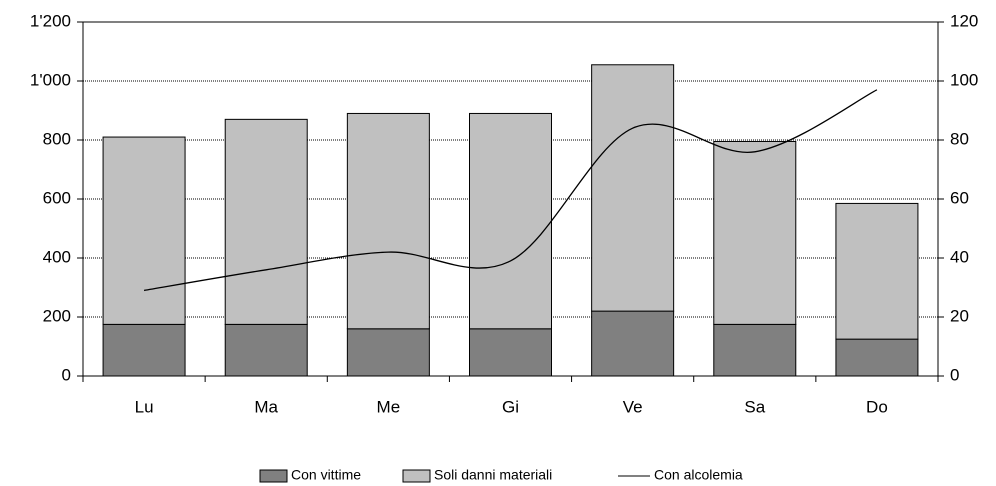 Image resolution: width=996 pixels, height=486 pixels. Describe the element at coordinates (50, 79) in the screenshot. I see `y-tick-label: 1'000` at that location.